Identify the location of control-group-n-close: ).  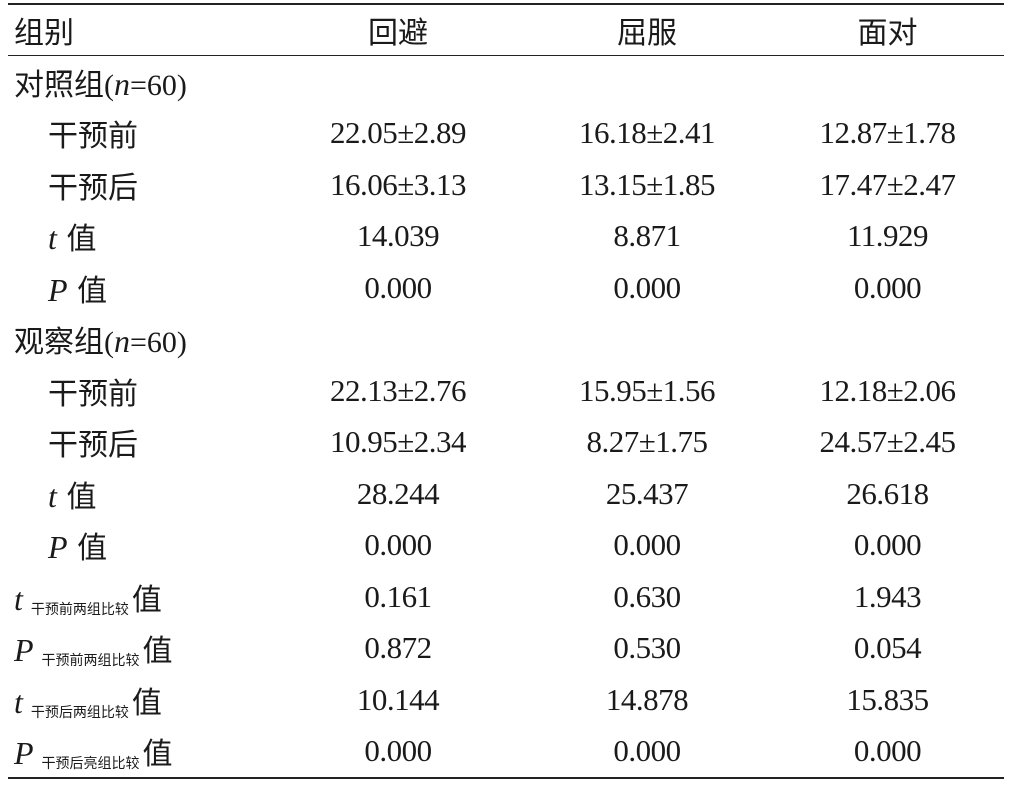
(181, 85).